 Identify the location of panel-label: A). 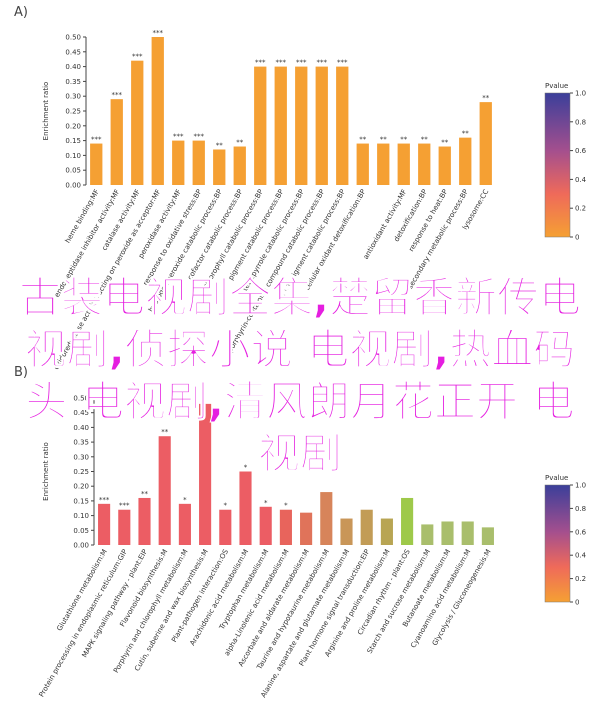
(21, 12).